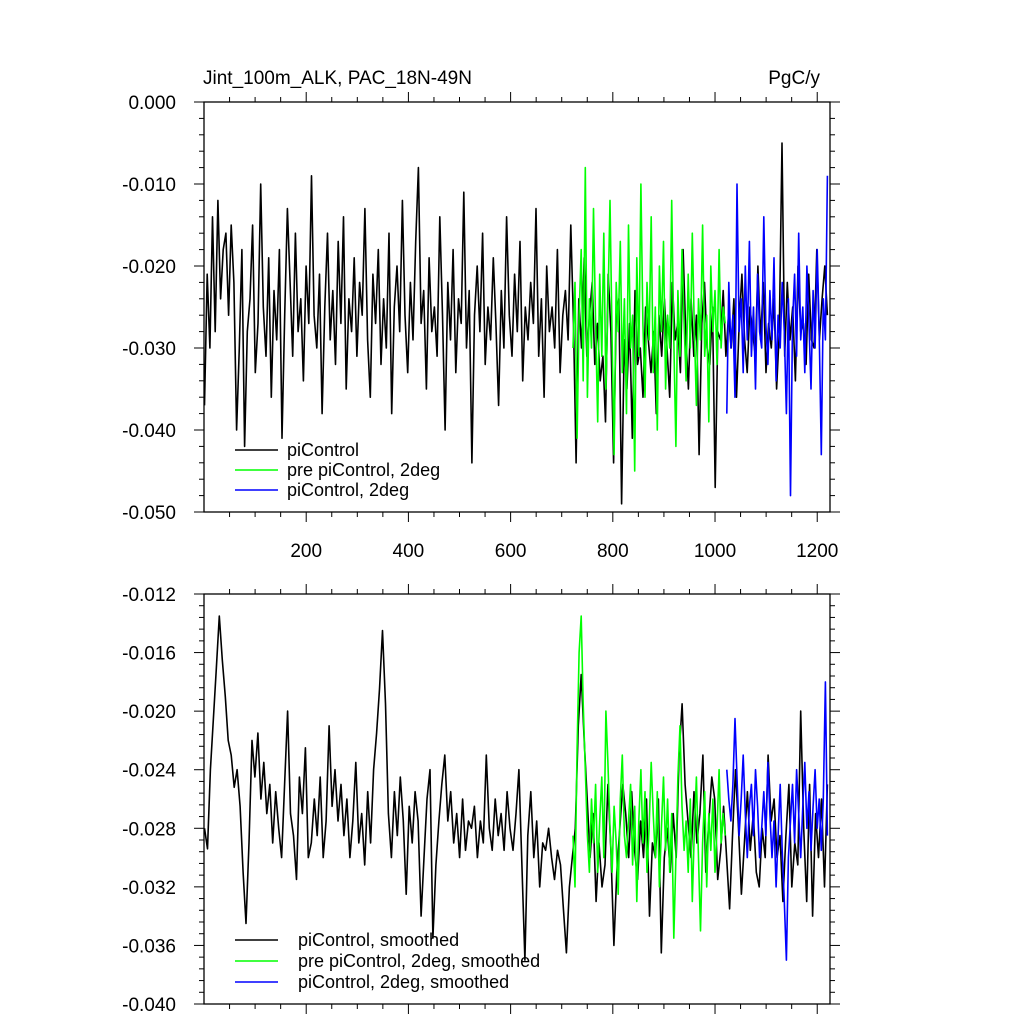  I want to click on bottom-y-tick-label: -0.040, so click(149, 1005).